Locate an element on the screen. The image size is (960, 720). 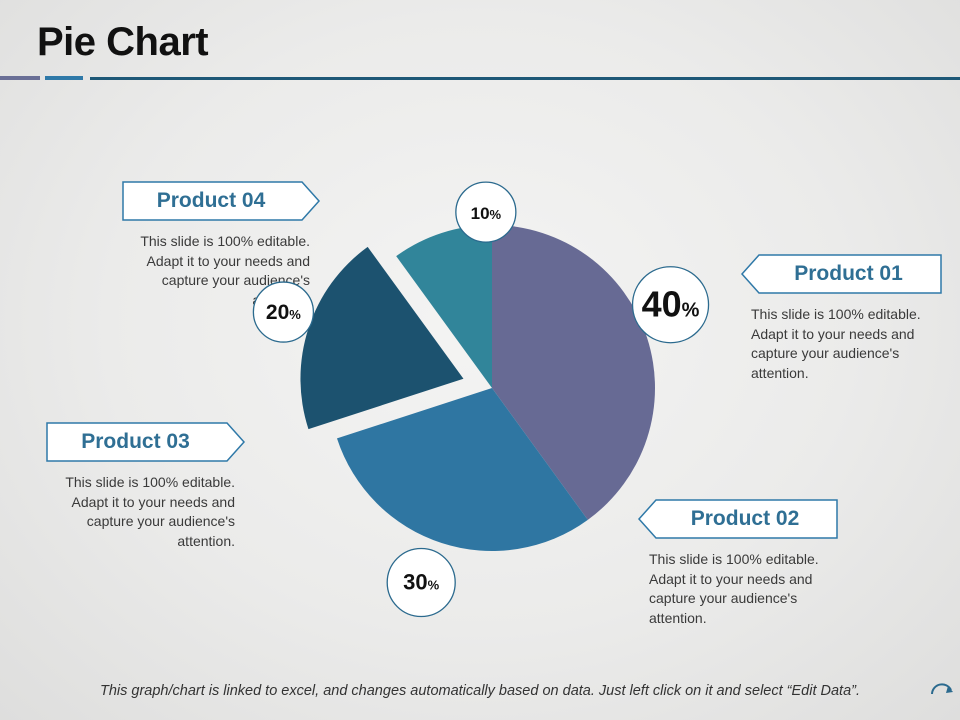
product-04-label: Product 04 is located at coordinates (221, 201).